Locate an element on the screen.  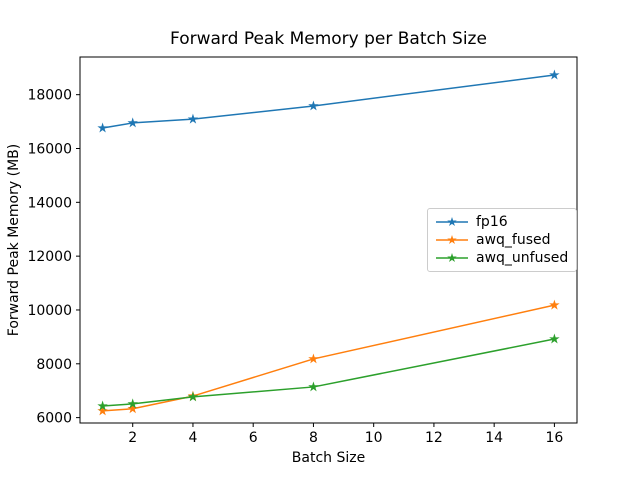
x-tick-label: 6 is located at coordinates (253, 438).